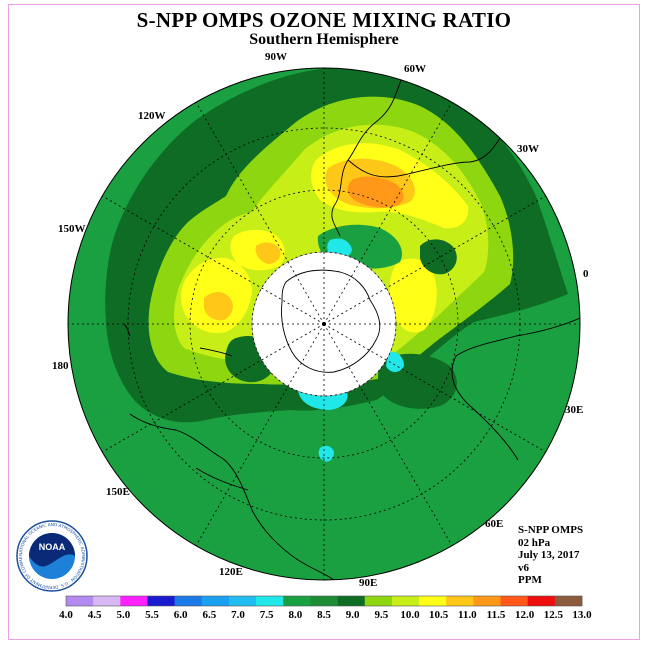 The width and height of the screenshot is (648, 648). What do you see at coordinates (415, 69) in the screenshot?
I see `longitude-label: 60W` at bounding box center [415, 69].